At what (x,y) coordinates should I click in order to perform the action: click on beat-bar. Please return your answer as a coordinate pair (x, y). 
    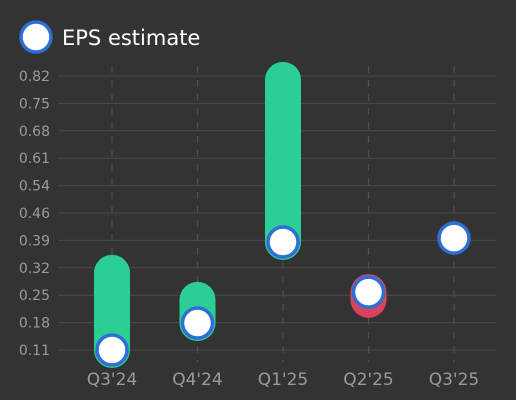
    Looking at the image, I should click on (283, 160).